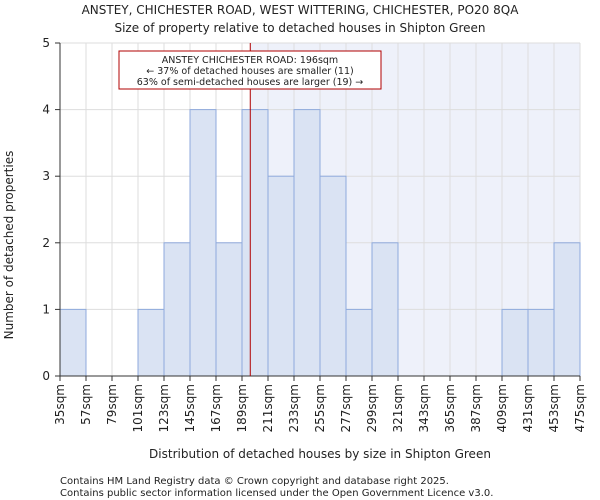 This screenshot has height=500, width=600. What do you see at coordinates (346, 408) in the screenshot?
I see `x-tick-label: 277sqm` at bounding box center [346, 408].